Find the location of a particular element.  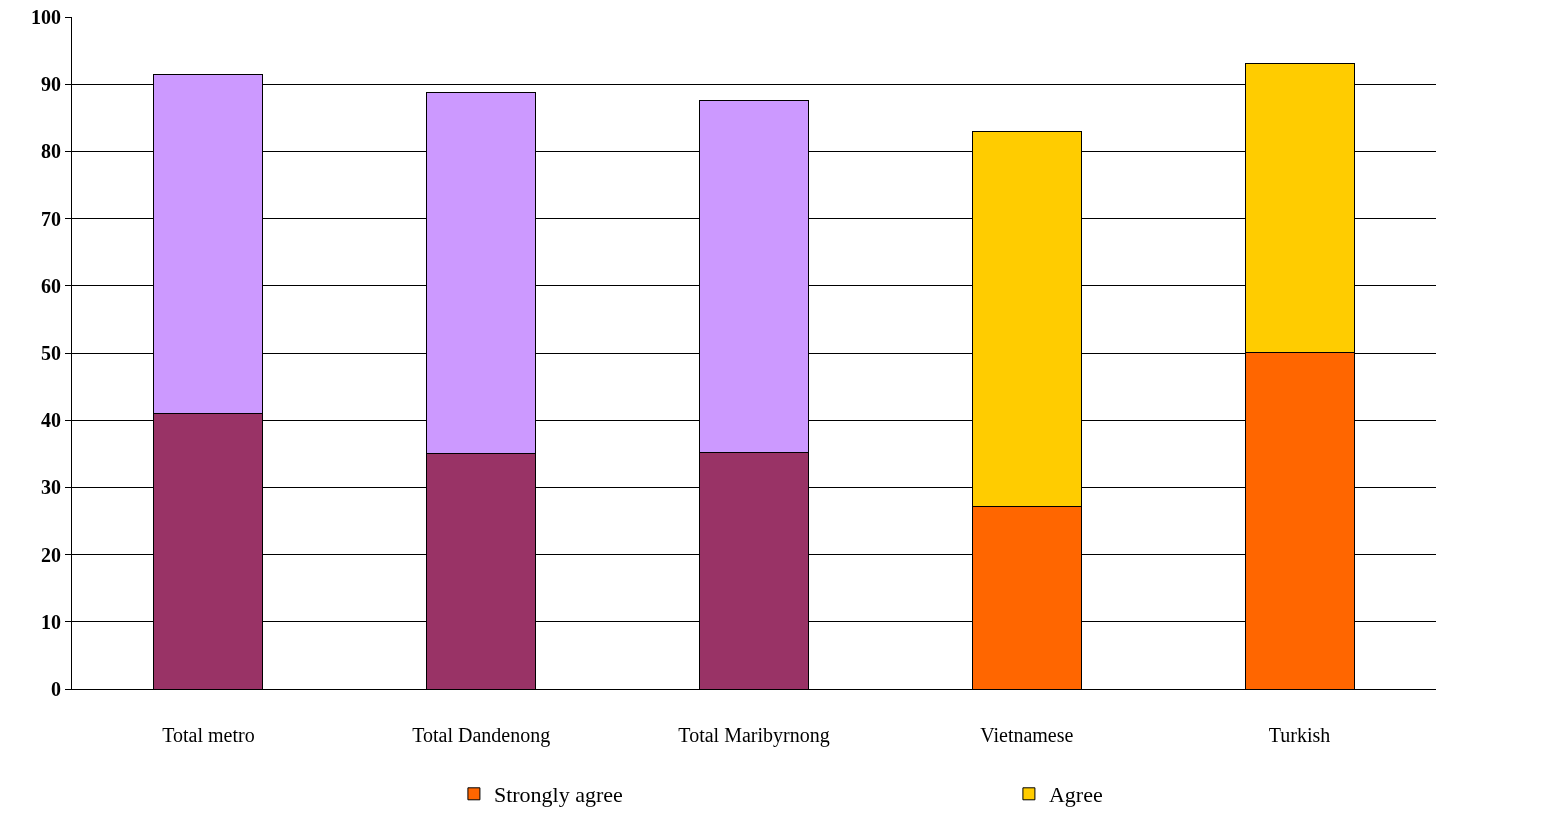

legend-label: Strongly agree is located at coordinates (558, 795).